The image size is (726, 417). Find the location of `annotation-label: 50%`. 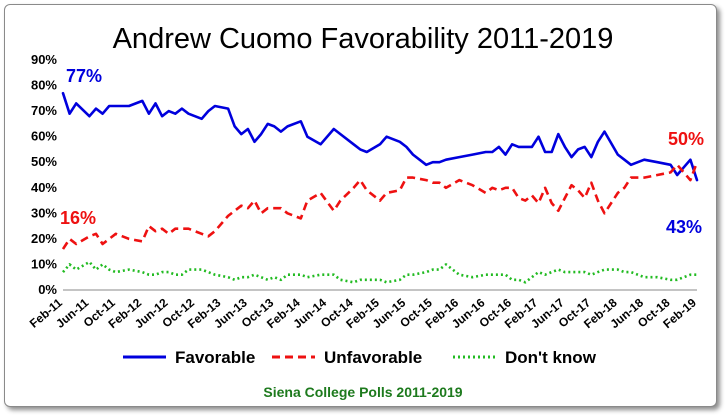

annotation-label: 50% is located at coordinates (686, 139).